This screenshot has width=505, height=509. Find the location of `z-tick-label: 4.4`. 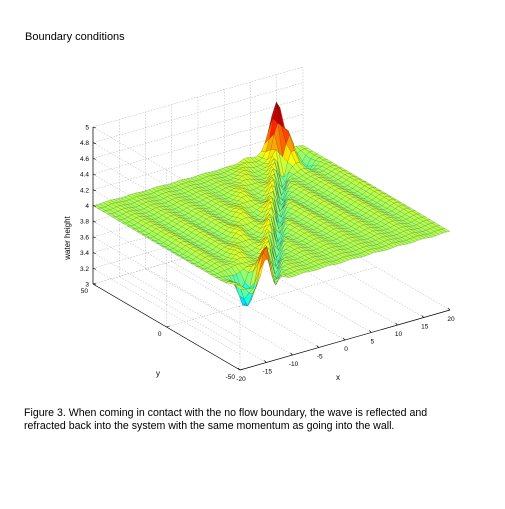

z-tick-label: 4.4 is located at coordinates (84, 175).